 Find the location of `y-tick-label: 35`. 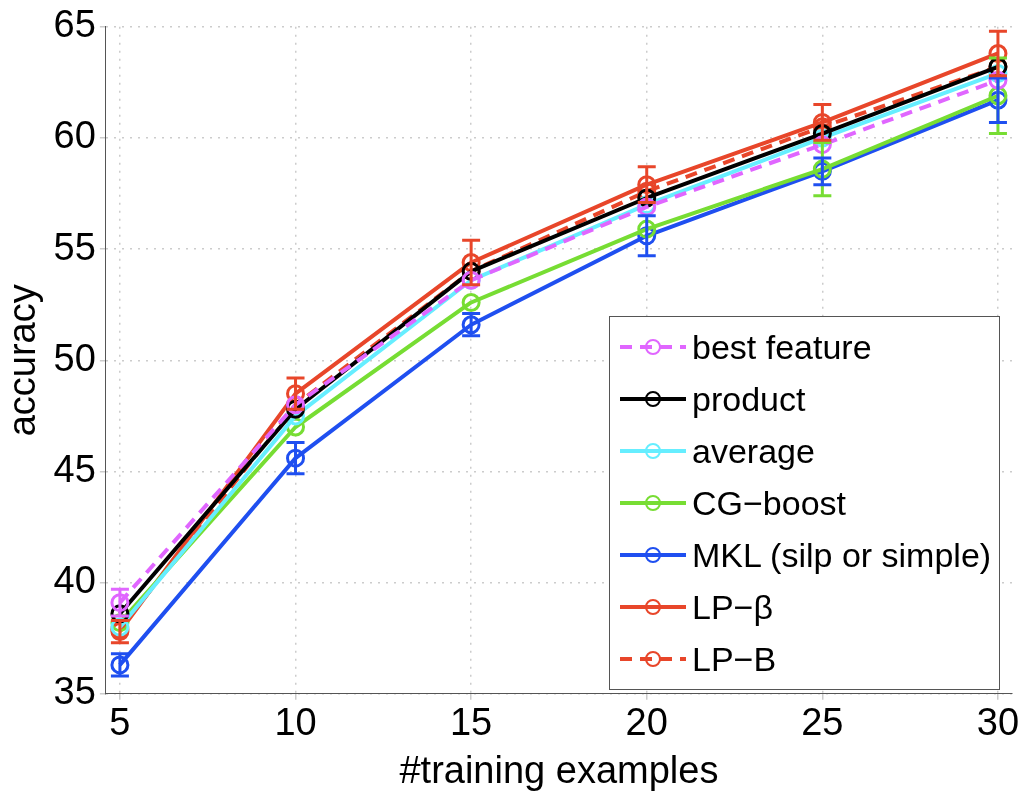

y-tick-label: 35 is located at coordinates (74, 691).